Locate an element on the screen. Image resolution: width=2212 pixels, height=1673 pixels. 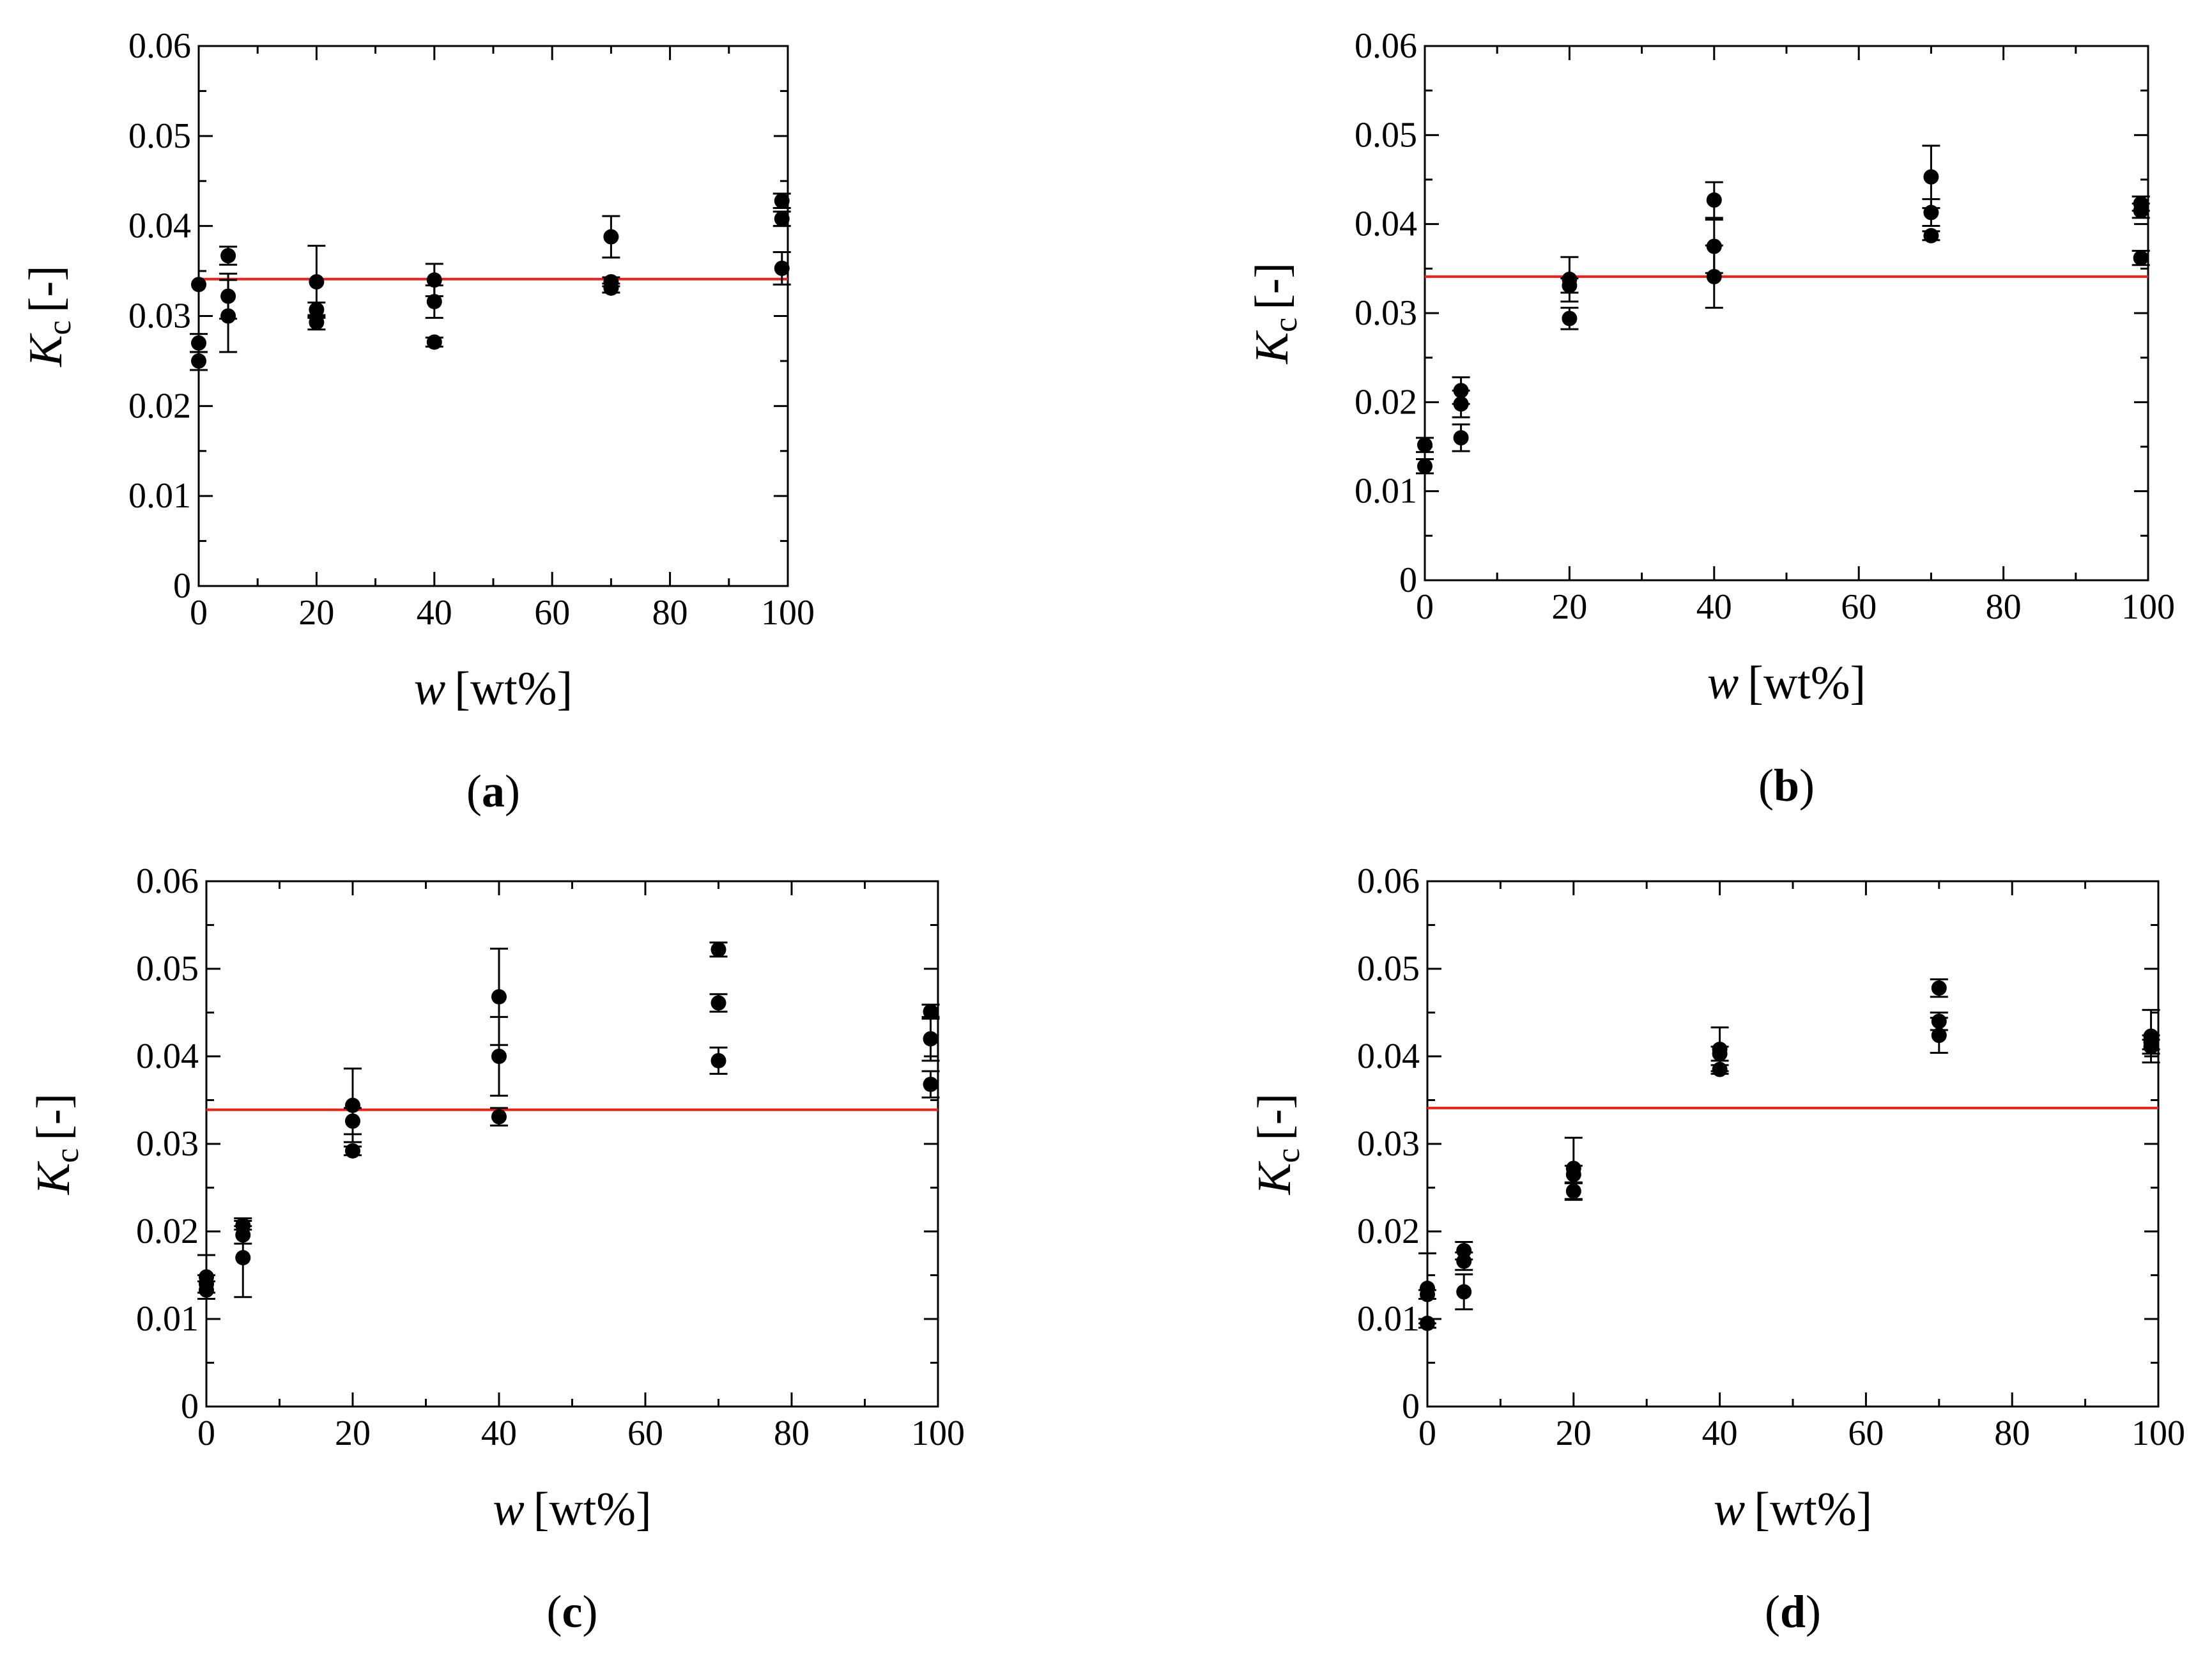
panel-caption: (a) is located at coordinates (493, 791).